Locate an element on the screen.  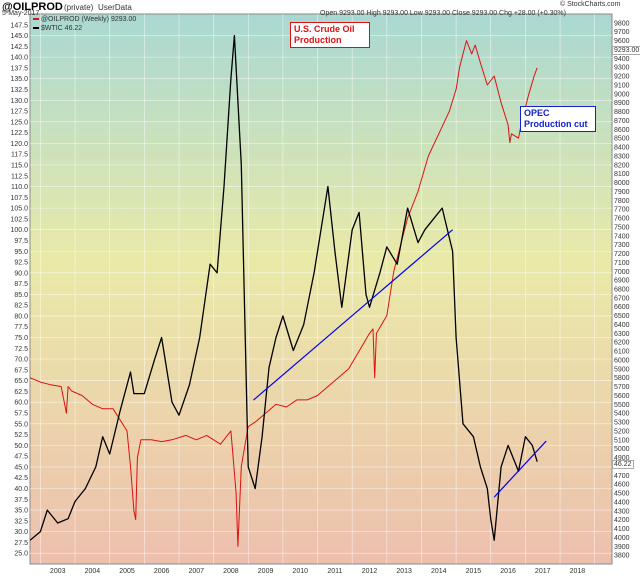
right-tick-label: 6400 is located at coordinates (622, 325).